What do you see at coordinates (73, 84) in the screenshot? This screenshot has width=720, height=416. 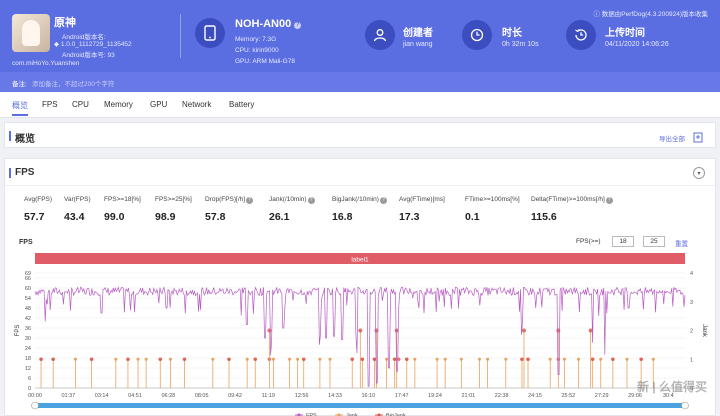 I see `note-input: 添加备注，不超过200个字符` at bounding box center [73, 84].